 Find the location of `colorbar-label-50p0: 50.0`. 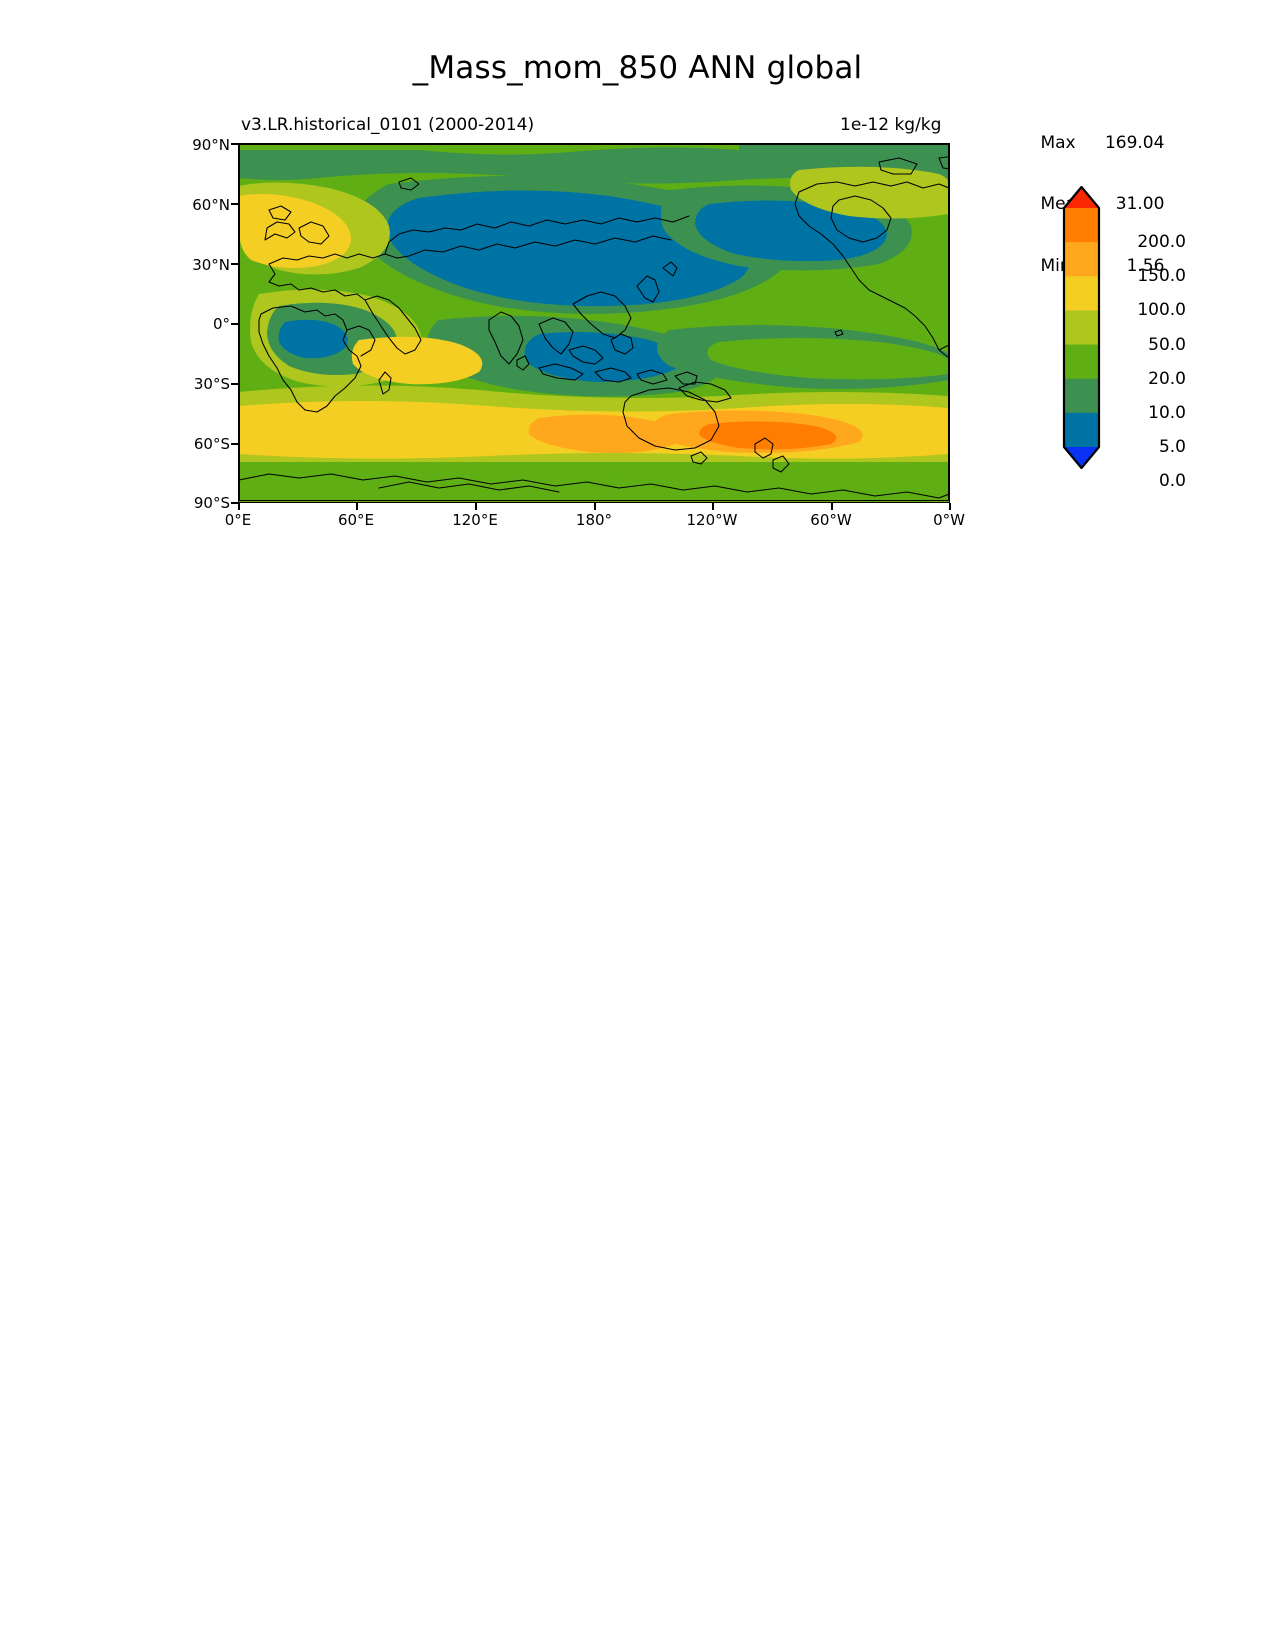

colorbar-label-50p0: 50.0 is located at coordinates (1167, 344).